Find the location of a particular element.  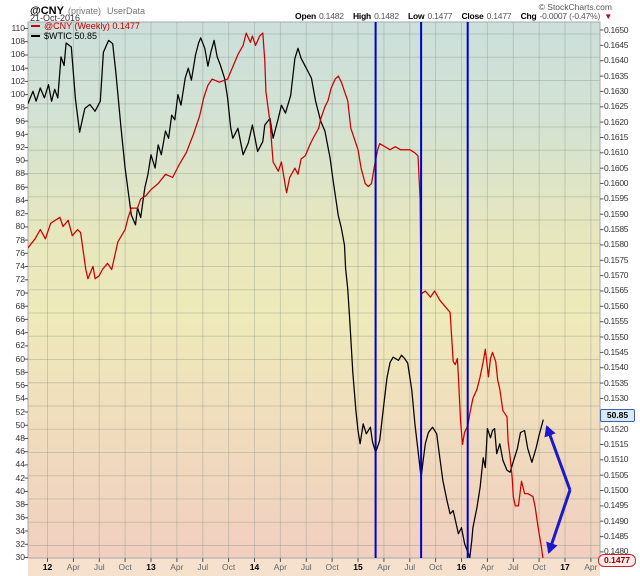

x-axis-tick: 17 is located at coordinates (565, 567).